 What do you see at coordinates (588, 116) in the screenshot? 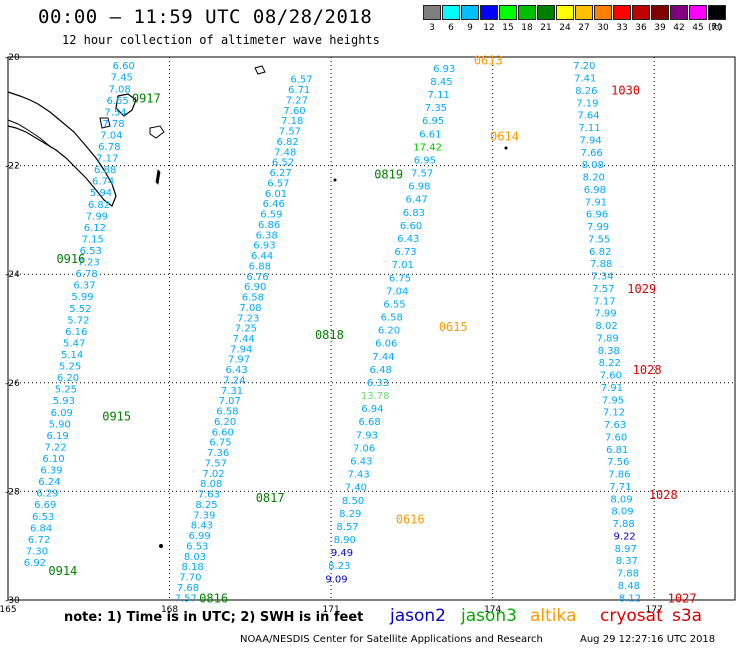
I see `wave-height-value: 7.64` at bounding box center [588, 116].